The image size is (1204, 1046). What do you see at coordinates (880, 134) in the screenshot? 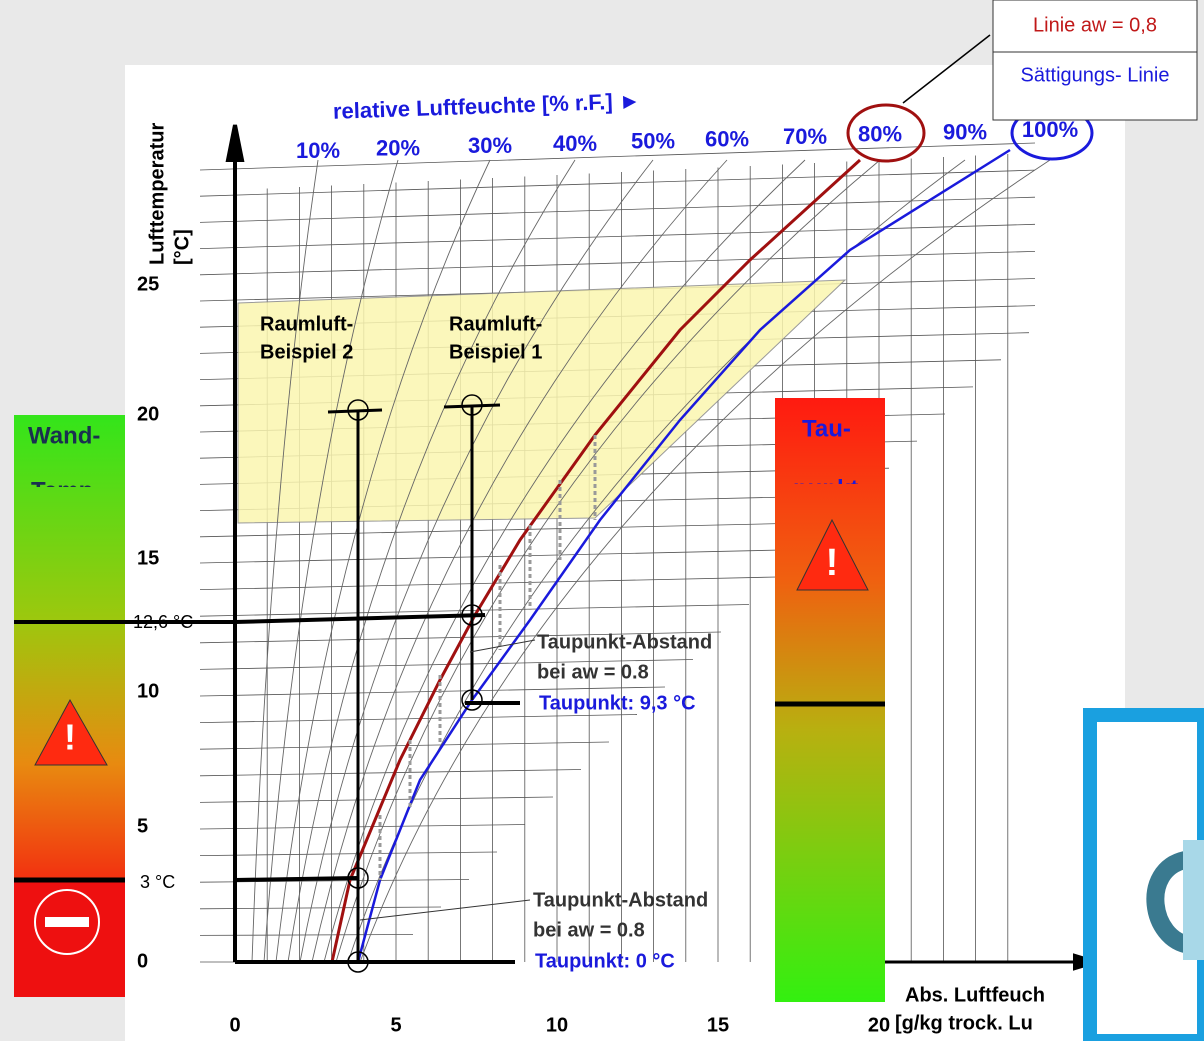
I see `rh-label: 80%` at bounding box center [880, 134].